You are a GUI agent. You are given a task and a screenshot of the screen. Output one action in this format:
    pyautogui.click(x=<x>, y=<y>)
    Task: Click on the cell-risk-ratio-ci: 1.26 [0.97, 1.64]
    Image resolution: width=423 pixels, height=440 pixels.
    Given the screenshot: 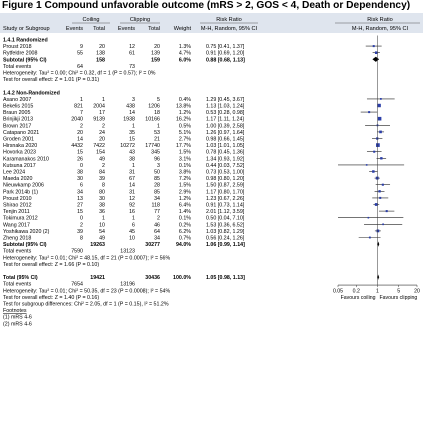 What is the action you would take?
    pyautogui.click(x=225, y=133)
    